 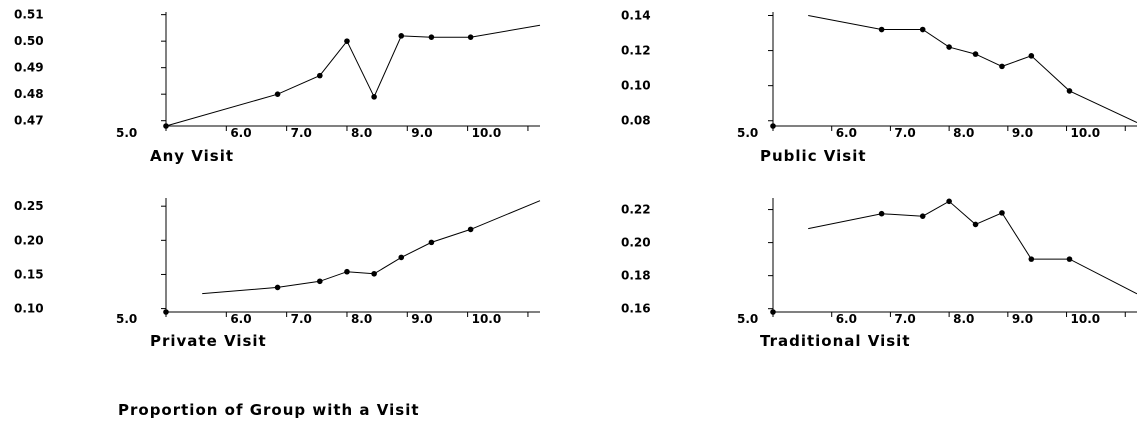 What do you see at coordinates (29, 274) in the screenshot?
I see `y-tick-label: 0.15` at bounding box center [29, 274].